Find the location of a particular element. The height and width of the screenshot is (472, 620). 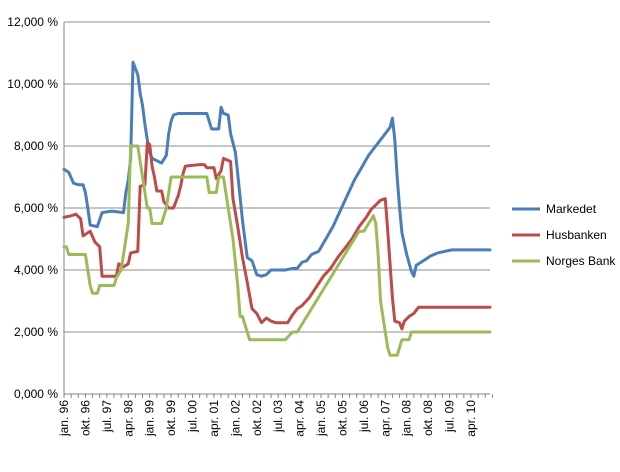

x-tick-label: apr. 98 is located at coordinates (128, 418).